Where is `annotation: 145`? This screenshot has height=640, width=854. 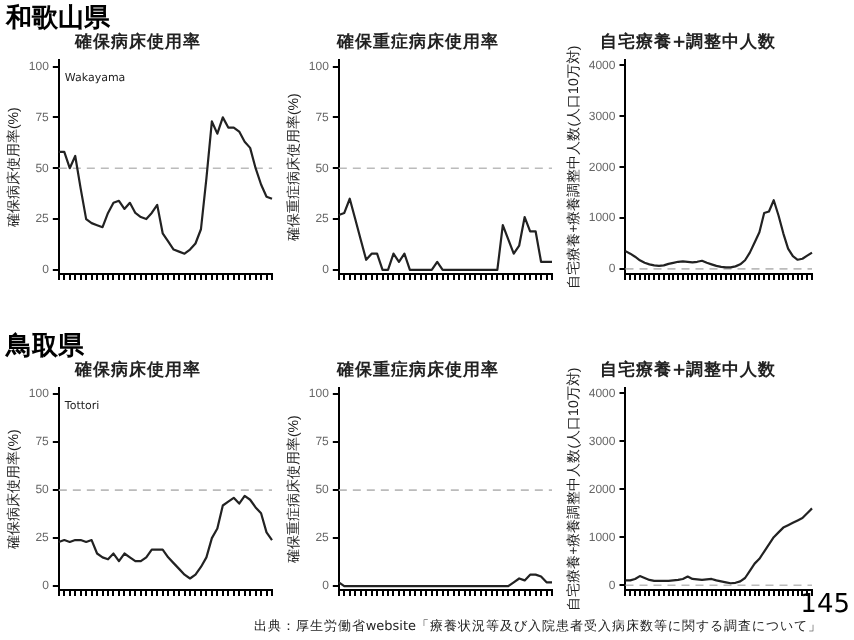
annotation: 145 is located at coordinates (825, 605).